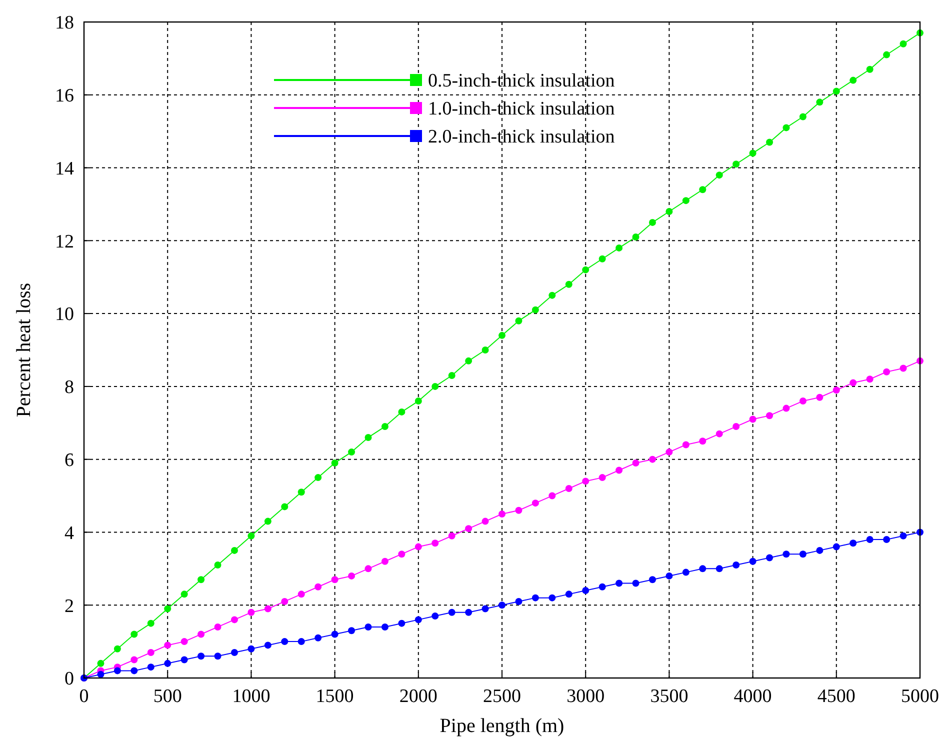 Image resolution: width=950 pixels, height=751 pixels. Describe the element at coordinates (64, 241) in the screenshot. I see `y-tick-label: 12` at that location.